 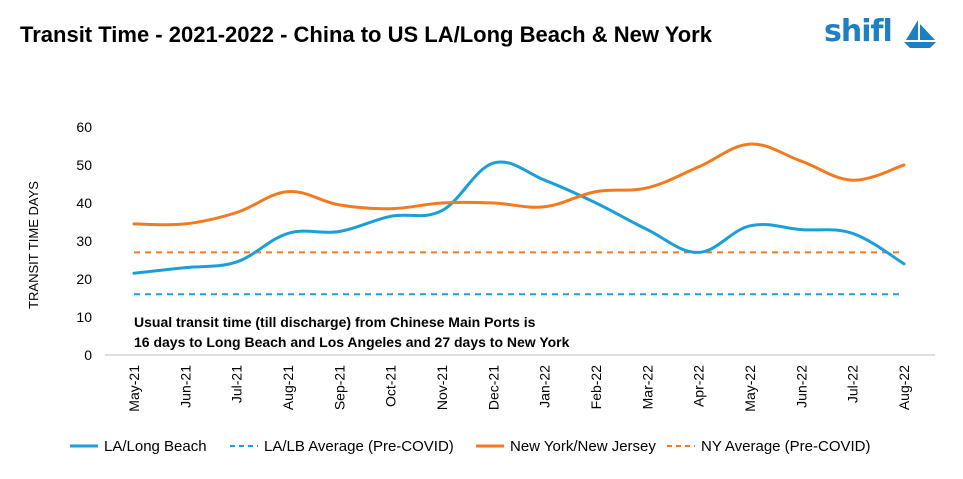 I want to click on x-tick-label: Jun-22, so click(x=801, y=386).